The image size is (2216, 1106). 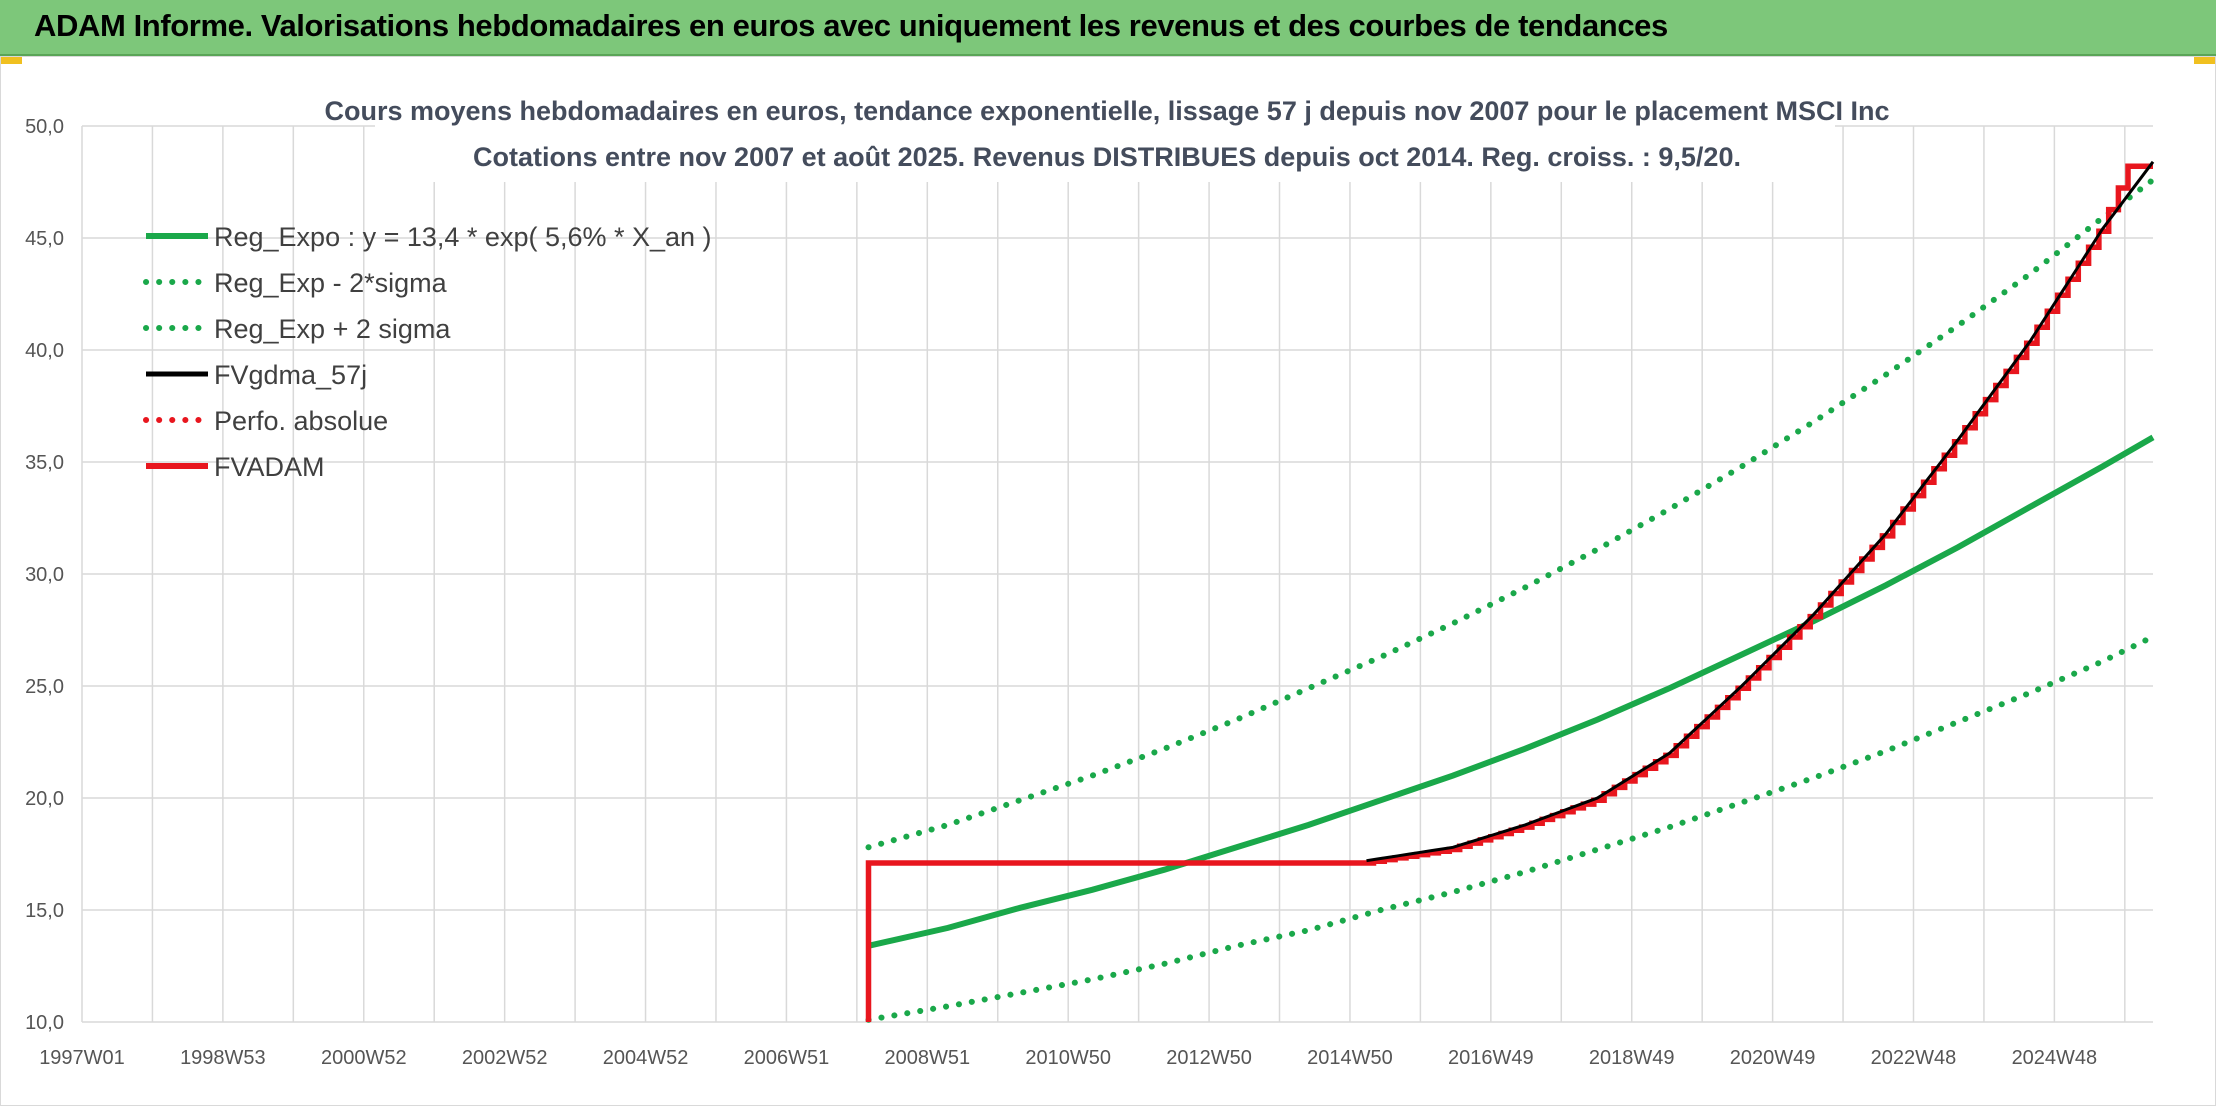 What do you see at coordinates (1491, 1058) in the screenshot?
I see `x-tick-label: 2016W49` at bounding box center [1491, 1058].